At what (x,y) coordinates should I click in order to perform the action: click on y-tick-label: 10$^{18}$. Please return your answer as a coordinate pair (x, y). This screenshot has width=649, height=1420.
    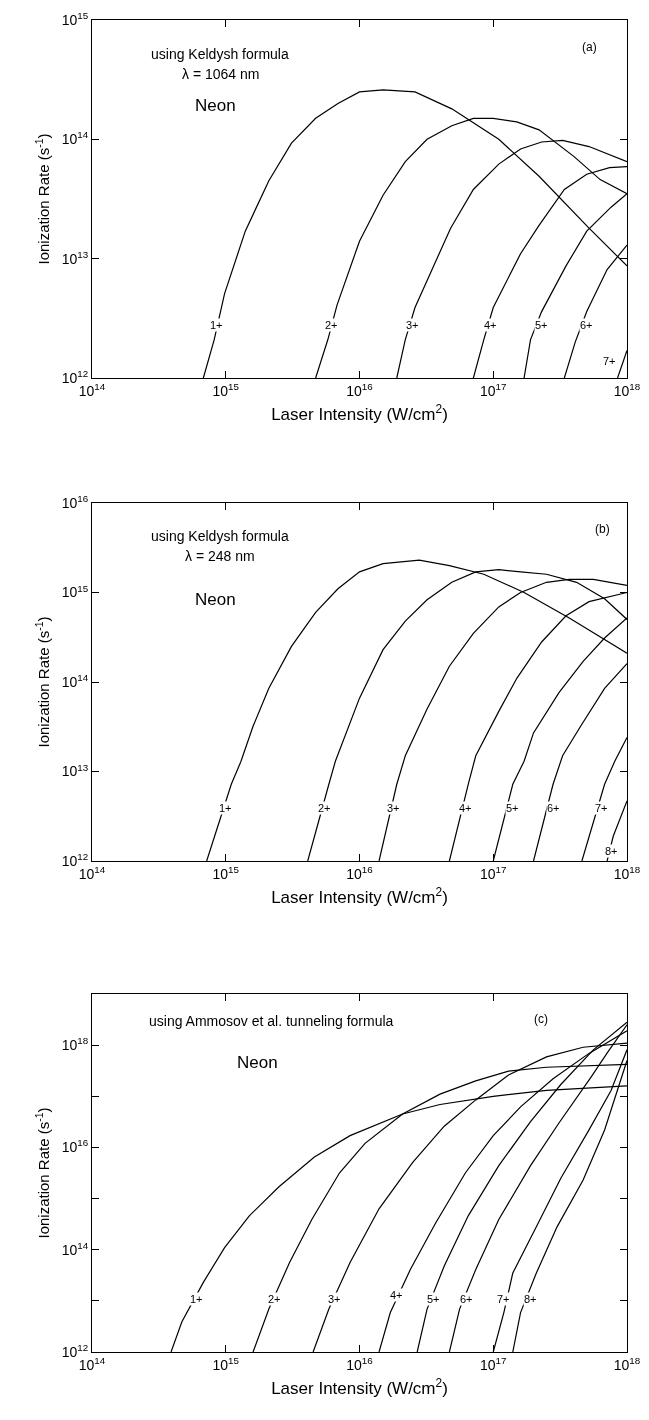
    Looking at the image, I should click on (75, 1044).